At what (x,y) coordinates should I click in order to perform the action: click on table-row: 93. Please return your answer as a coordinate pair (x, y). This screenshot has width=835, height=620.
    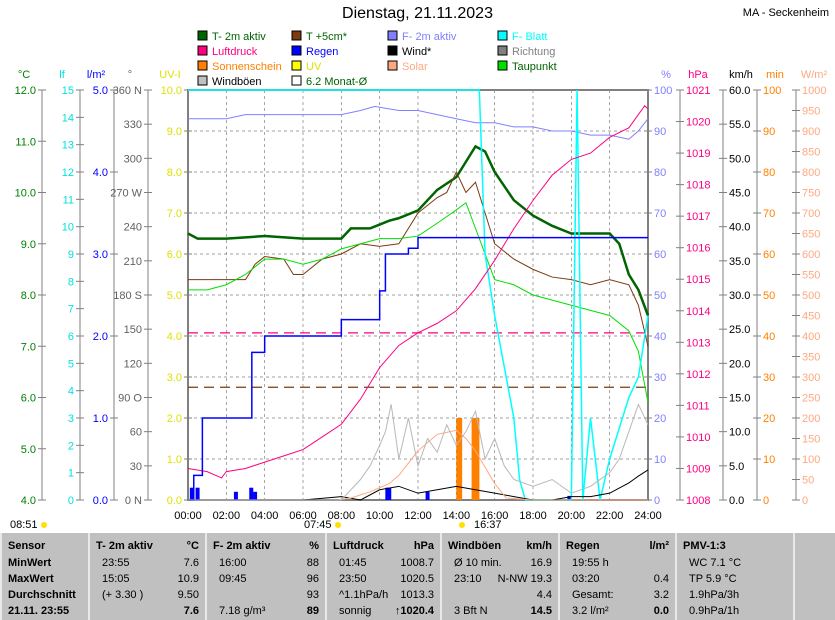
    Looking at the image, I should click on (266, 595).